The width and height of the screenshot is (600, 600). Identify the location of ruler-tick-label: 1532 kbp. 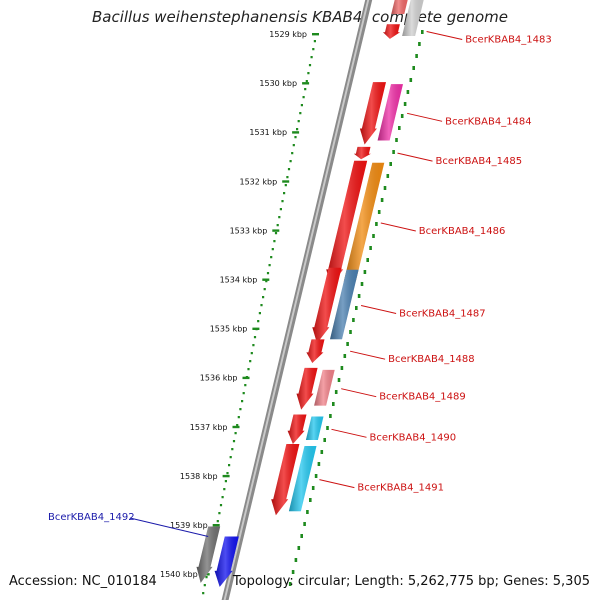
(258, 181).